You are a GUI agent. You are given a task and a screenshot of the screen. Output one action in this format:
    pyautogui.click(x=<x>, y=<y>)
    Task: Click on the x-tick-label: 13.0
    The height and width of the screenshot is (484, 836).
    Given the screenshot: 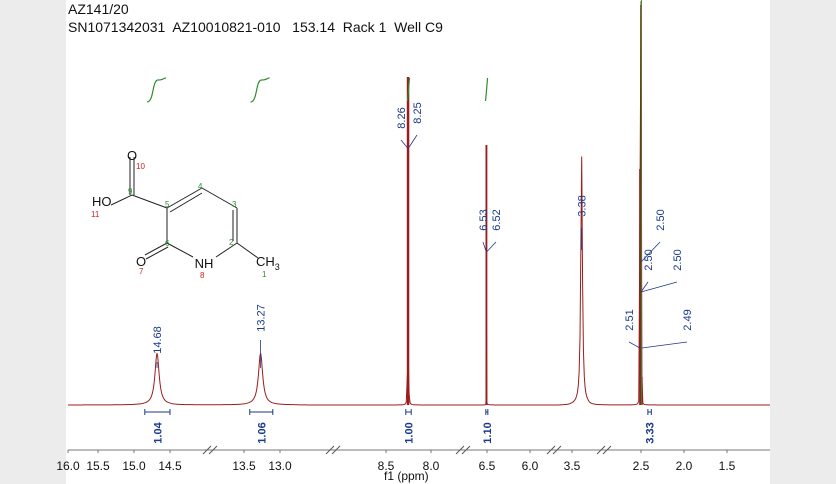 What is the action you would take?
    pyautogui.click(x=280, y=466)
    